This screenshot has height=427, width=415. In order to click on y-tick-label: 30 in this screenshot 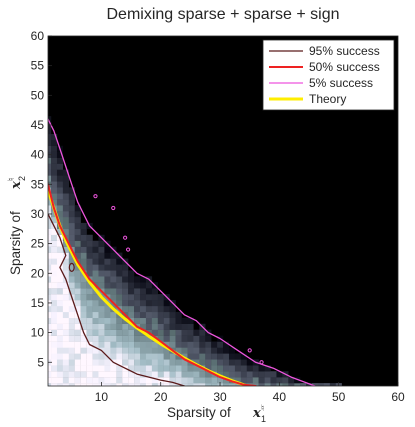, I will do `click(38, 214)`.